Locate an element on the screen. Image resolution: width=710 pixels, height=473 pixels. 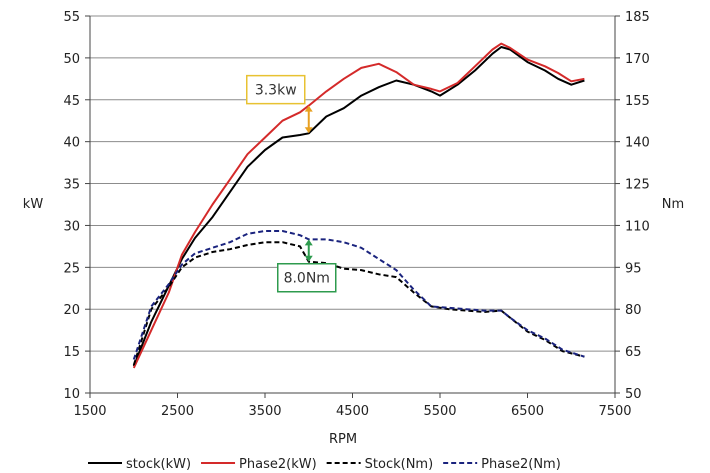
tick-label-x-1500: 1500 is located at coordinates (89, 411).